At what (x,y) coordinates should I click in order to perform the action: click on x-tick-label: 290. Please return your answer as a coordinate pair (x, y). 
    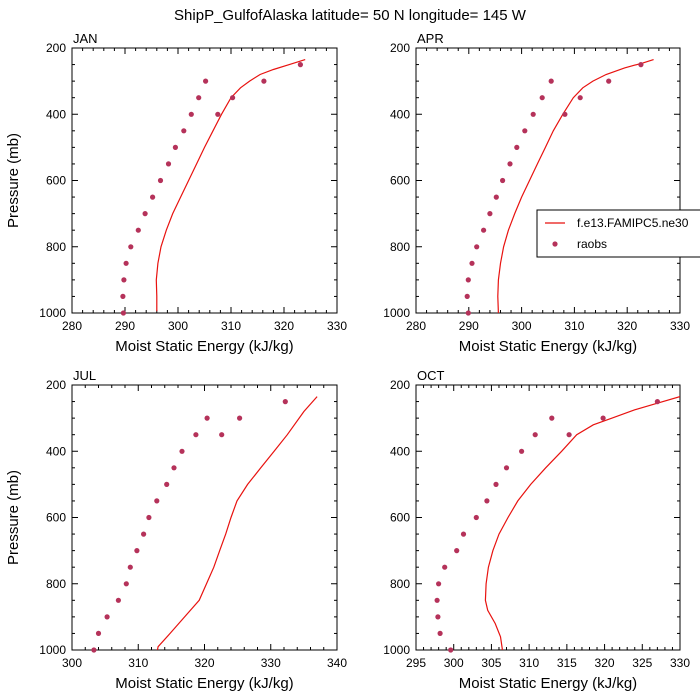
    Looking at the image, I should click on (125, 326).